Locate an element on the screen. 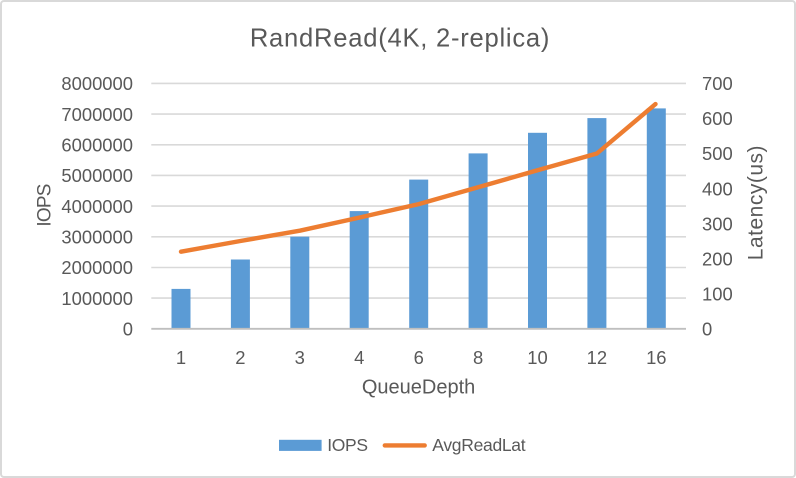 The image size is (796, 478). svg-text: 3 is located at coordinates (300, 357).